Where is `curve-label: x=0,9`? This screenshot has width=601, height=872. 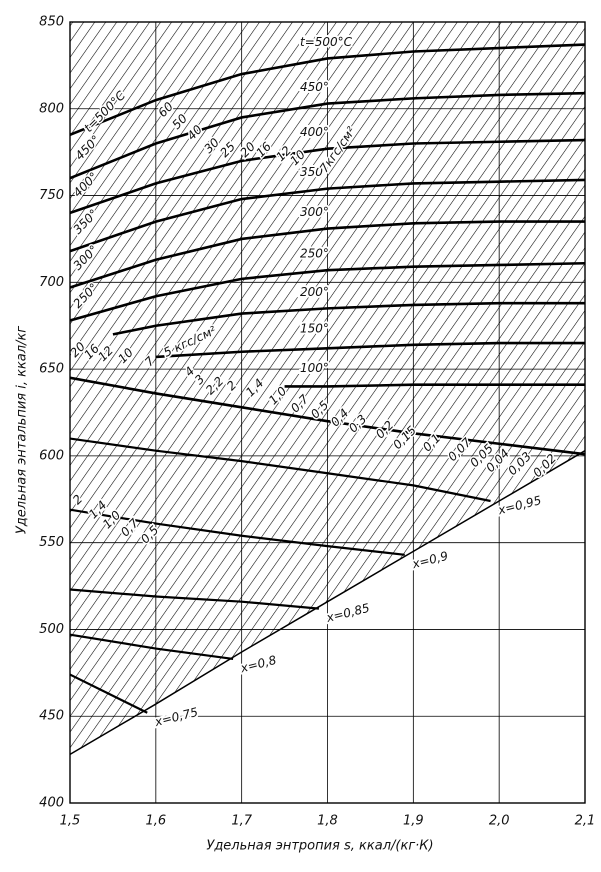
curve-label: x=0,9 is located at coordinates (430, 560).